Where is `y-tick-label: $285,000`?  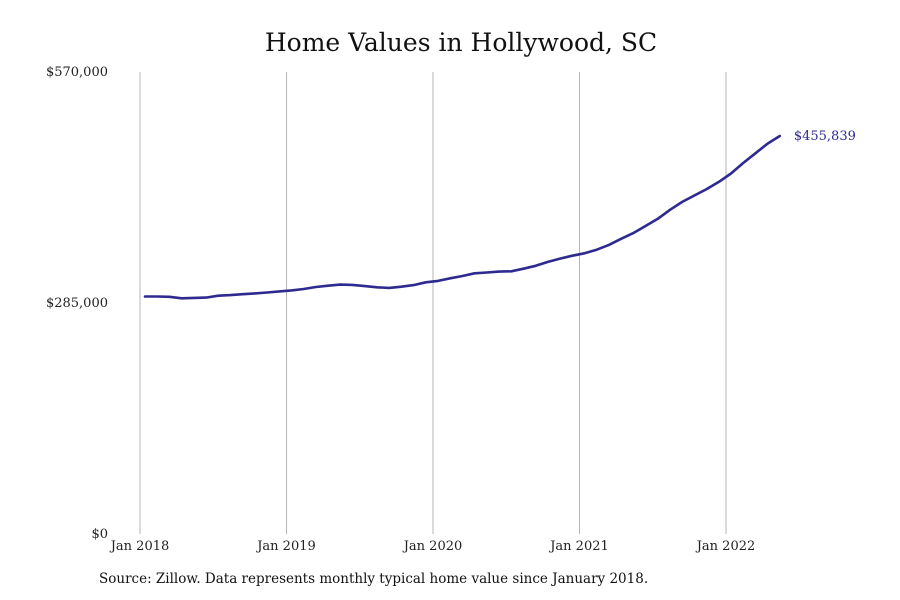
y-tick-label: $285,000 is located at coordinates (77, 303).